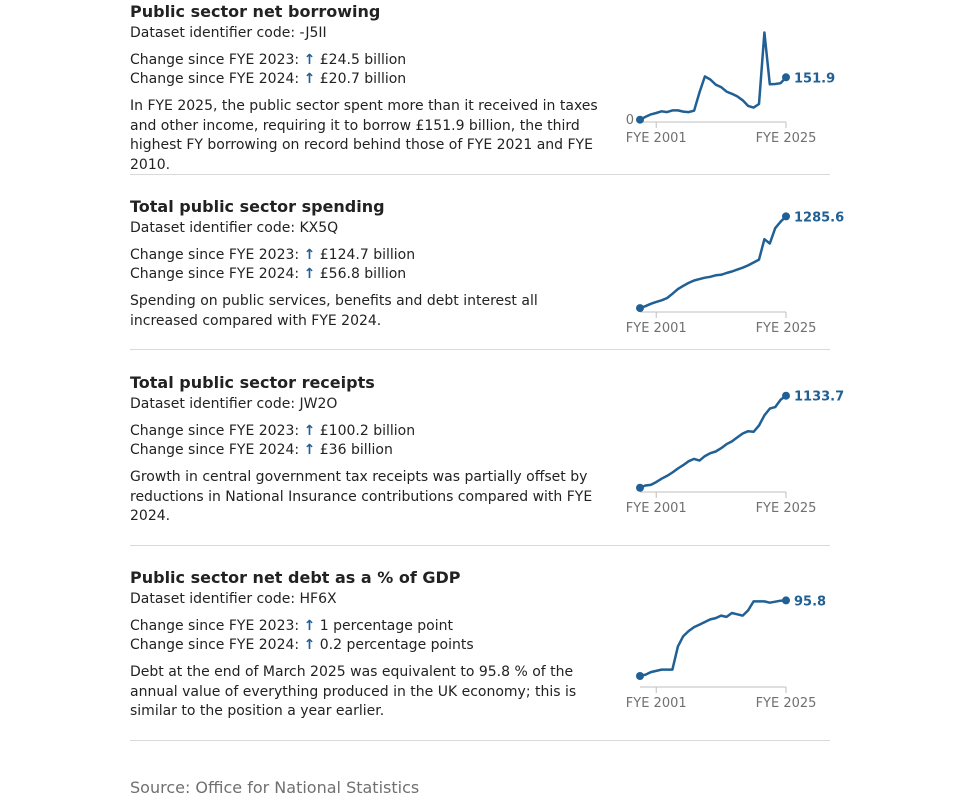 The image size is (960, 807). I want to click on sparkline-chart-0: 0 FYE 2001 FYE 2025 151.9, so click(730, 88).